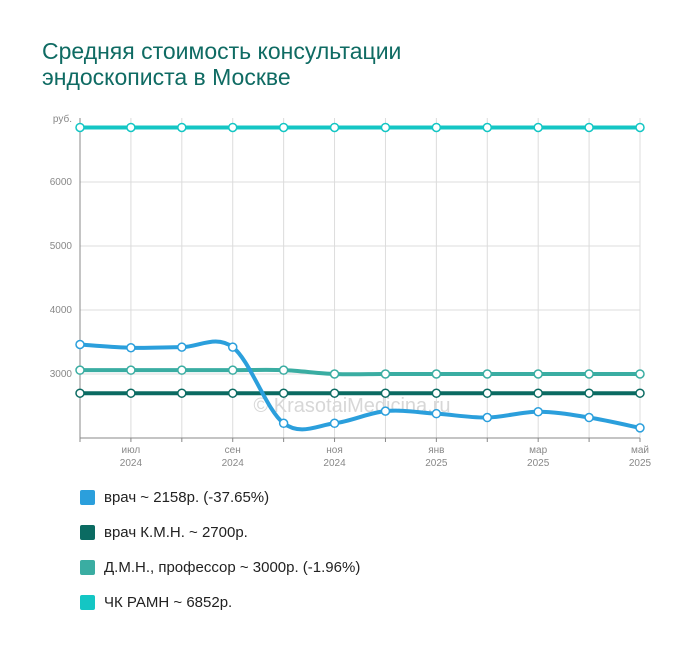 The height and width of the screenshot is (649, 700). I want to click on y-tick-label: 6000, so click(61, 182).